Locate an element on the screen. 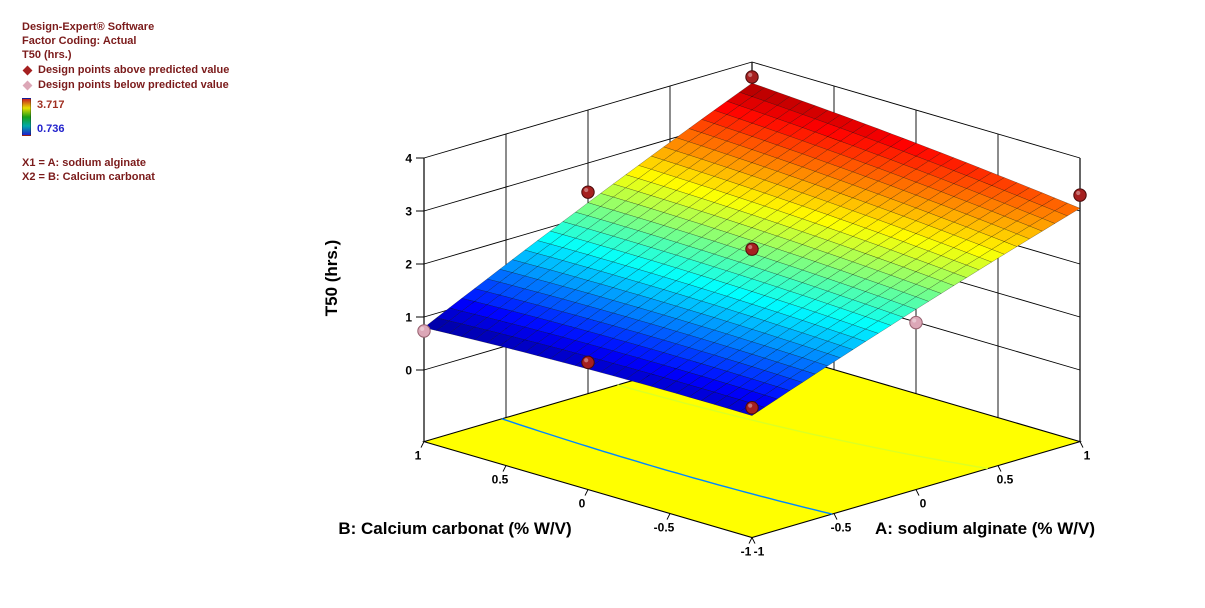  a-axis-title: A: sodium alginate (% W/V) is located at coordinates (985, 528).